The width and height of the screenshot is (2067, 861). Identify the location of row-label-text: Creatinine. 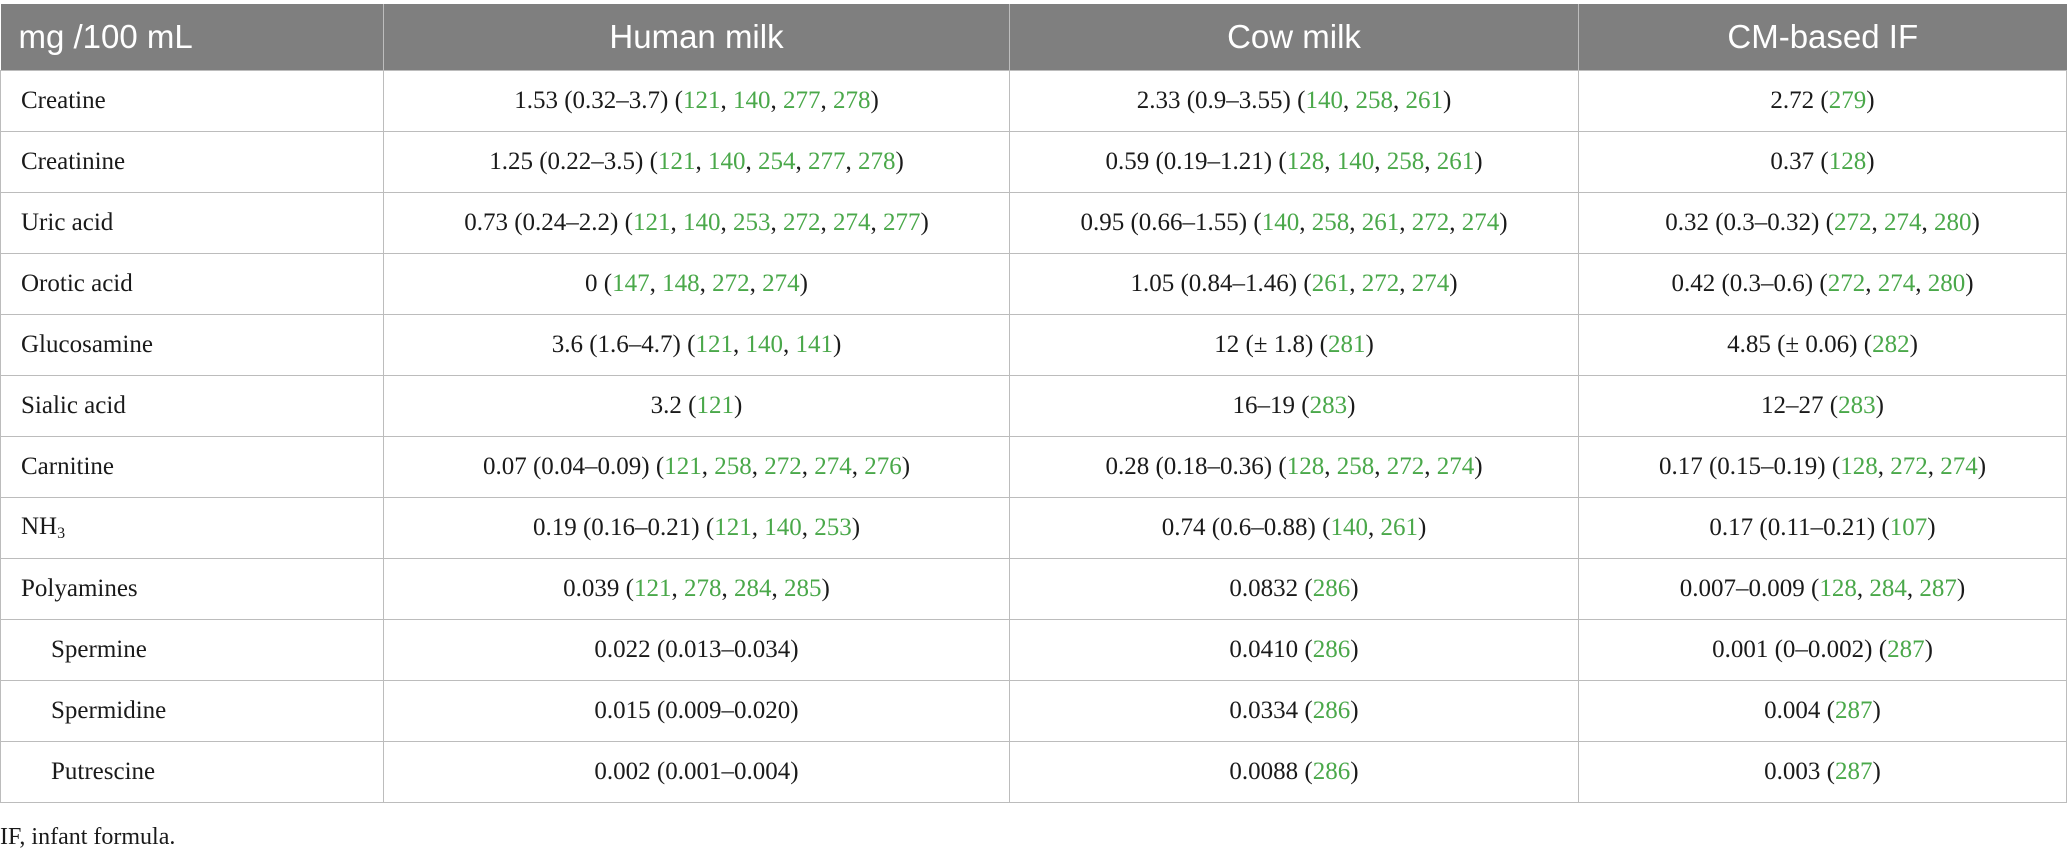
(73, 161).